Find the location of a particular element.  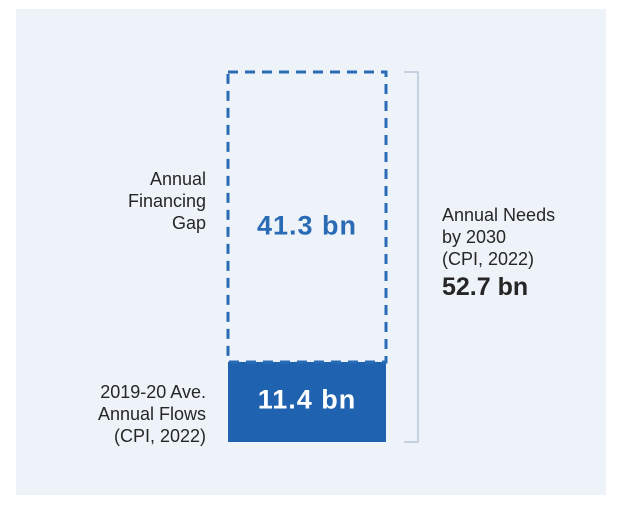

financing-gap-label: Annual is located at coordinates (178, 179).